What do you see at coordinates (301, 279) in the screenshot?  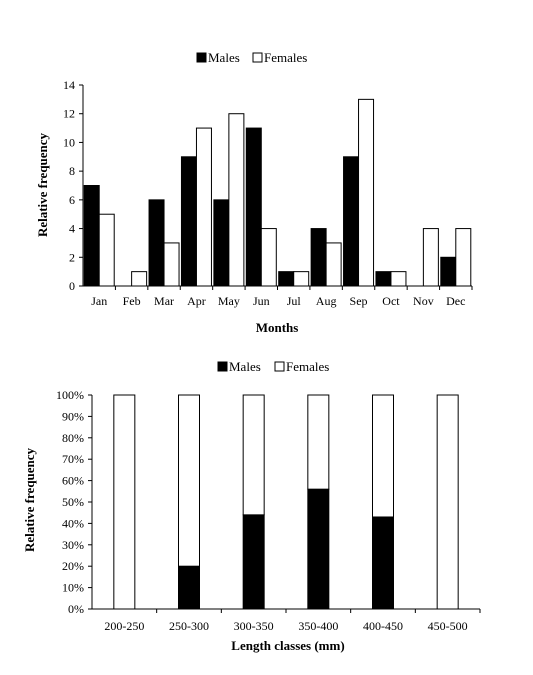 I see `bar-females-jul` at bounding box center [301, 279].